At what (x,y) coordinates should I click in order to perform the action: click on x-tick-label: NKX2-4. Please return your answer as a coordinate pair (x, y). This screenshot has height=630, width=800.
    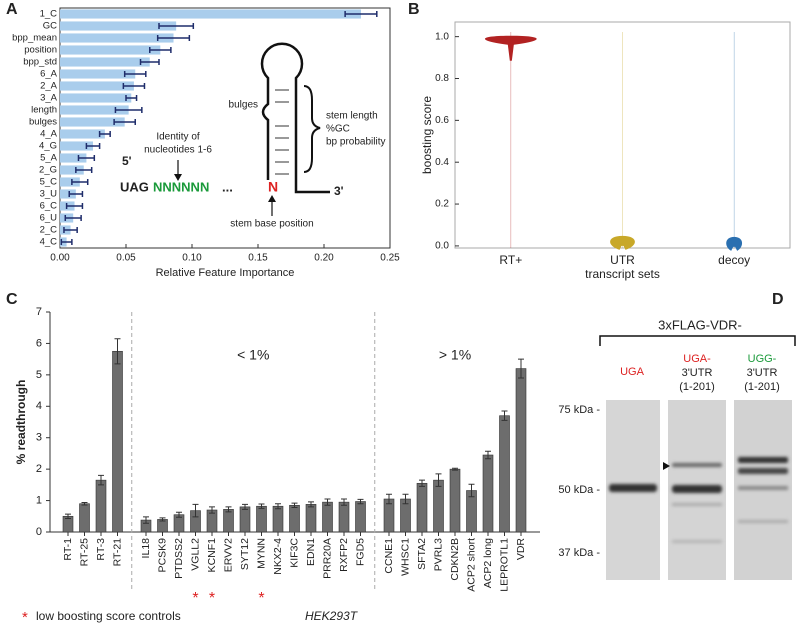
    Looking at the image, I should click on (278, 556).